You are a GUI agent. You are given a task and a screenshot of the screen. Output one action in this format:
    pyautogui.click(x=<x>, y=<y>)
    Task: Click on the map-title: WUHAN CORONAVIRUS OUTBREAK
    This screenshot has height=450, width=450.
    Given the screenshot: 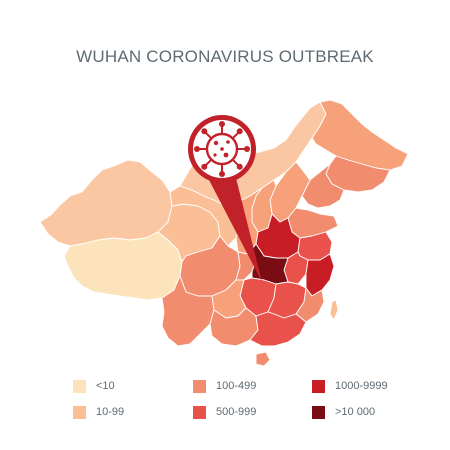 What is the action you would take?
    pyautogui.click(x=225, y=56)
    